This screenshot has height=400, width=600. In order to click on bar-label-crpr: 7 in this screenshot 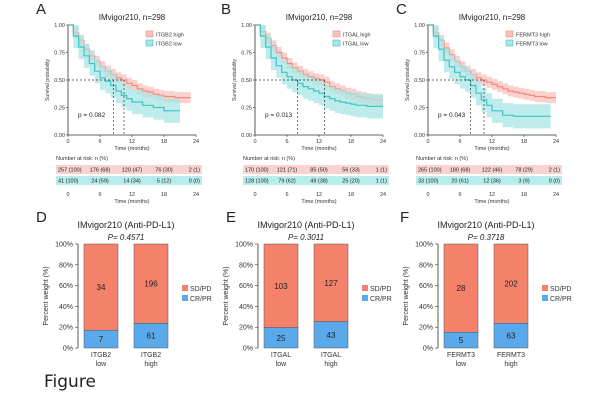, I will do `click(101, 339)`.